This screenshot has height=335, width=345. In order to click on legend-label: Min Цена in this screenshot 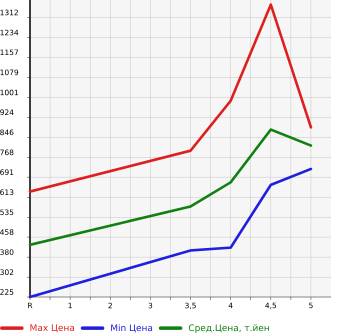, I will do `click(131, 328)`.